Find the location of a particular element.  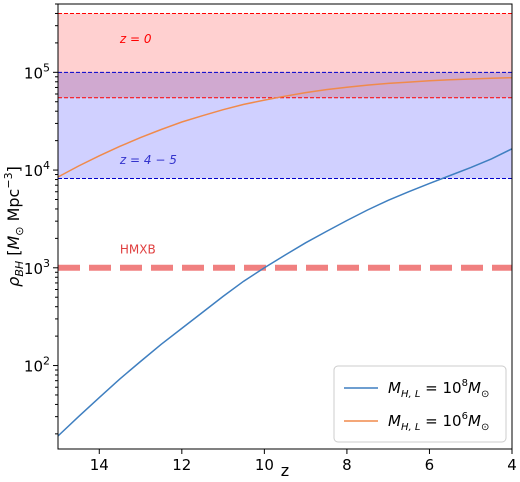

y-tick-label-1: 10³ is located at coordinates (37, 267).